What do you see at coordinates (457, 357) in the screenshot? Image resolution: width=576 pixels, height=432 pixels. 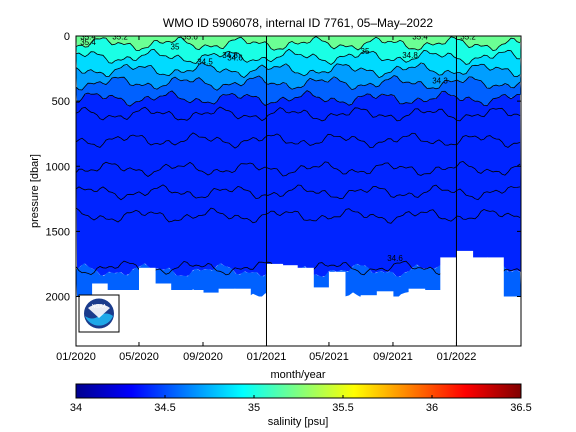 I see `x-tick-label: 01/2022` at bounding box center [457, 357].